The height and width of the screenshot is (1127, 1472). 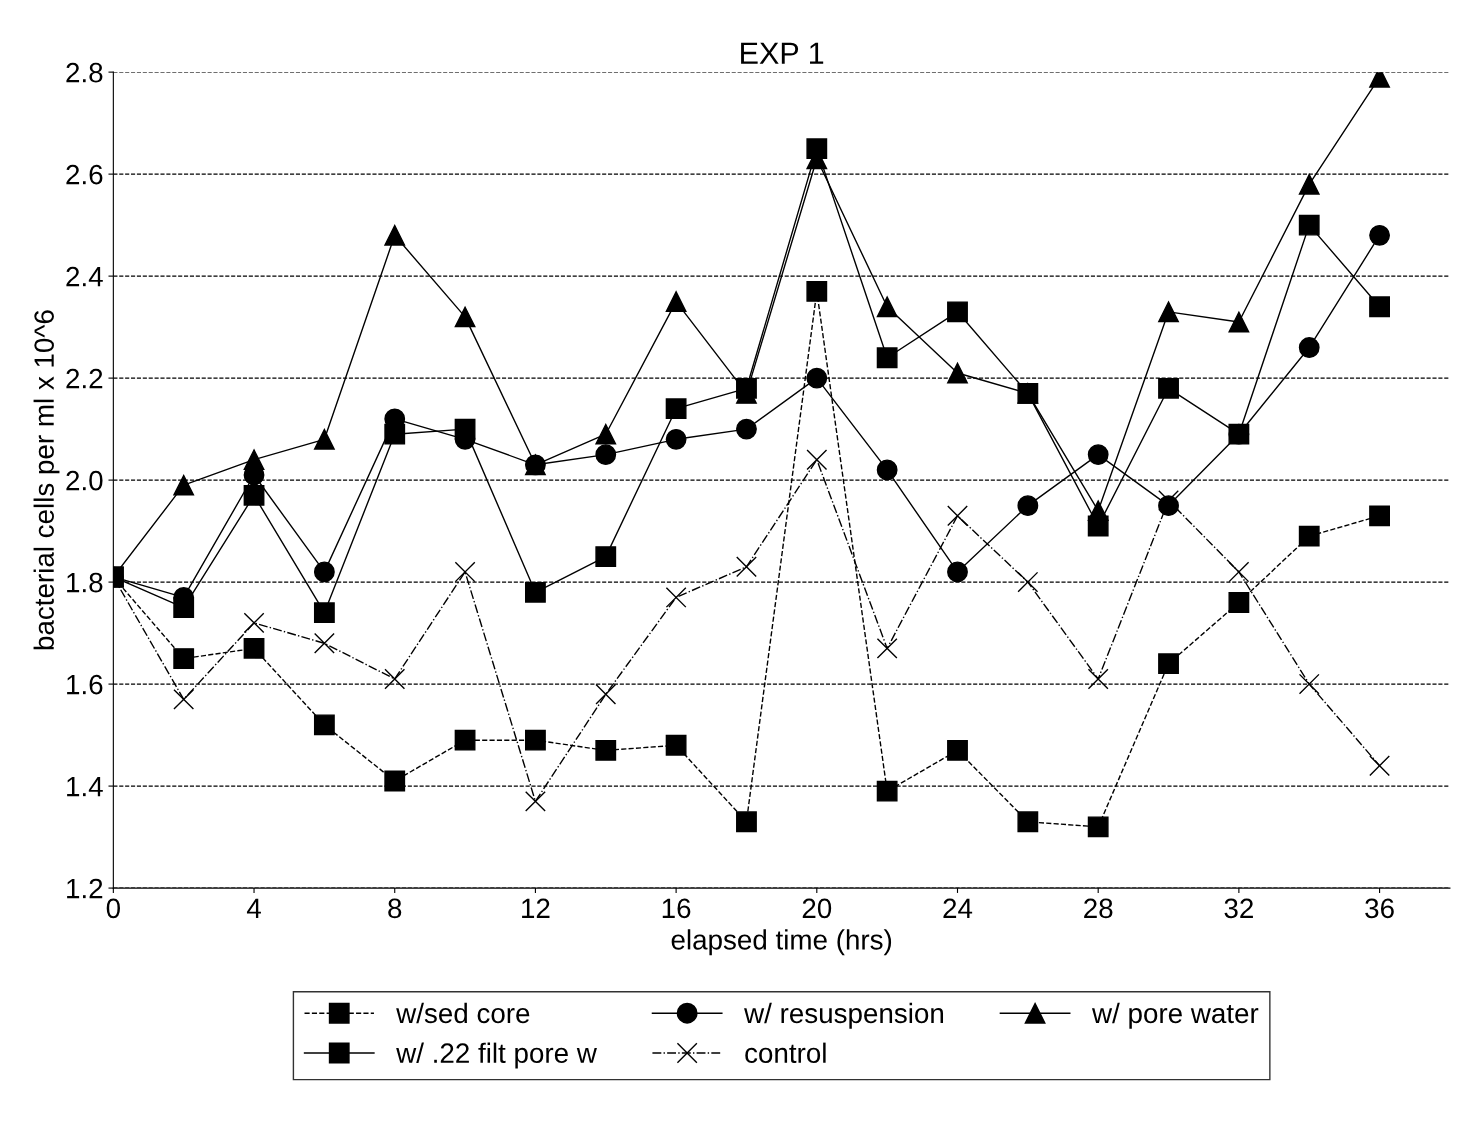 What do you see at coordinates (84, 276) in the screenshot?
I see `y-tick-label: 2.4` at bounding box center [84, 276].